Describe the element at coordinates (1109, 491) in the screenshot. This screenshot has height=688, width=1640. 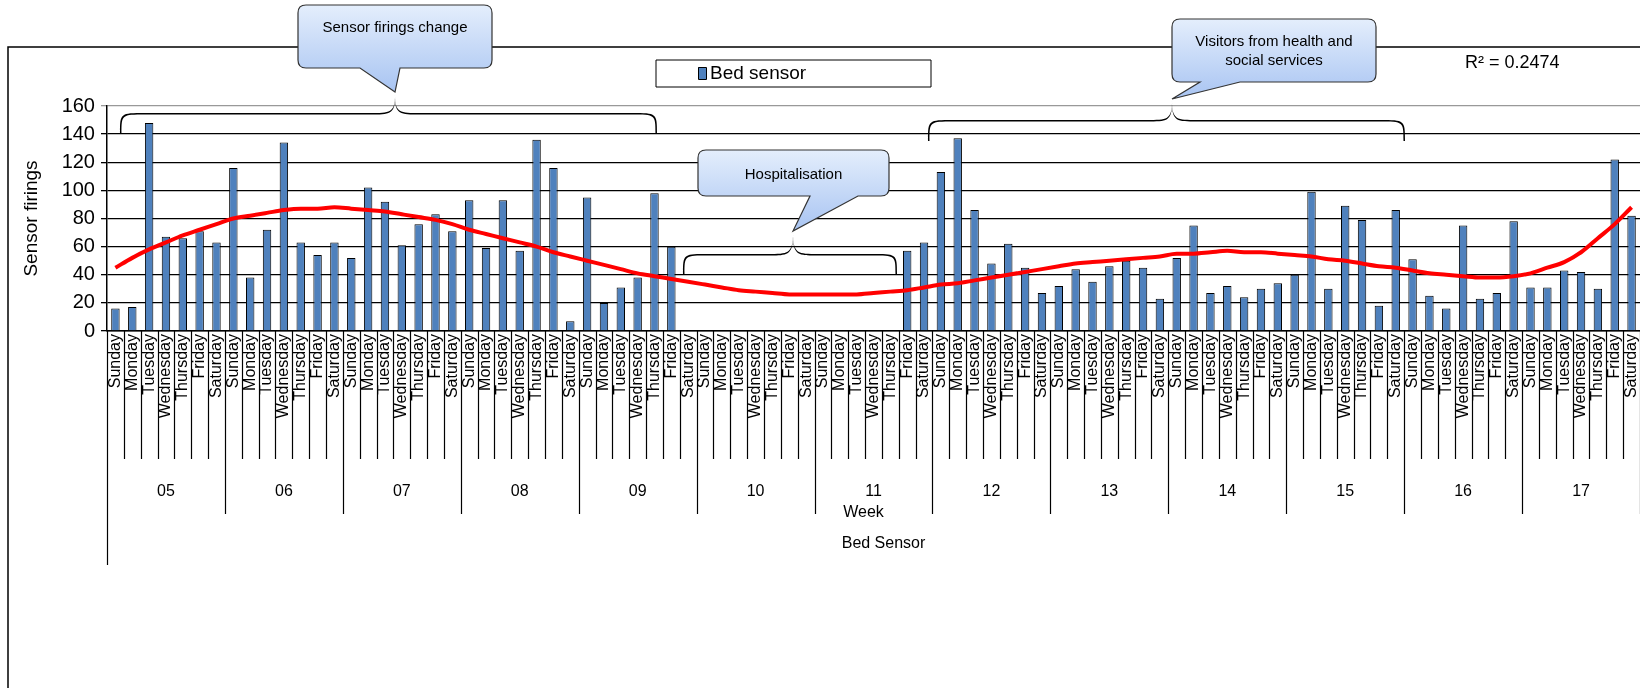
I see `text: 13` at that location.